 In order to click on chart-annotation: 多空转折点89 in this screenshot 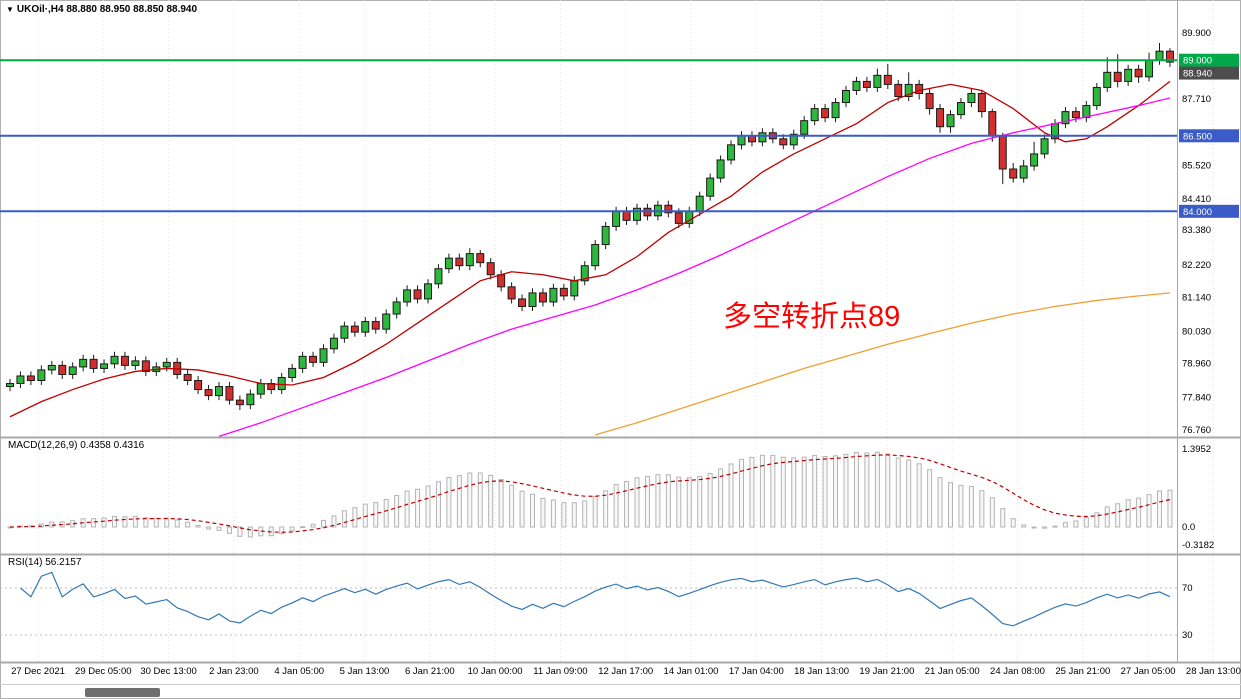, I will do `click(812, 317)`.